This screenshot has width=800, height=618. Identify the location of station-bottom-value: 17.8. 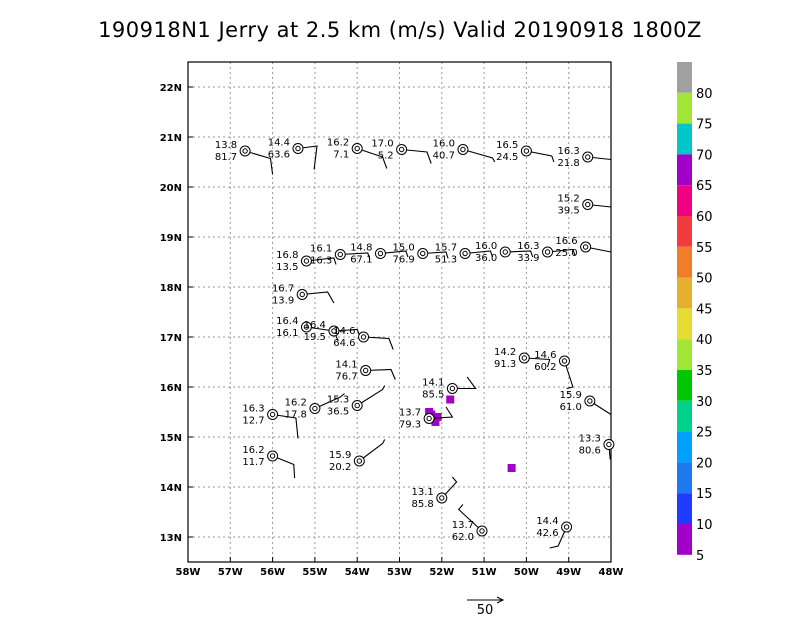
(296, 415).